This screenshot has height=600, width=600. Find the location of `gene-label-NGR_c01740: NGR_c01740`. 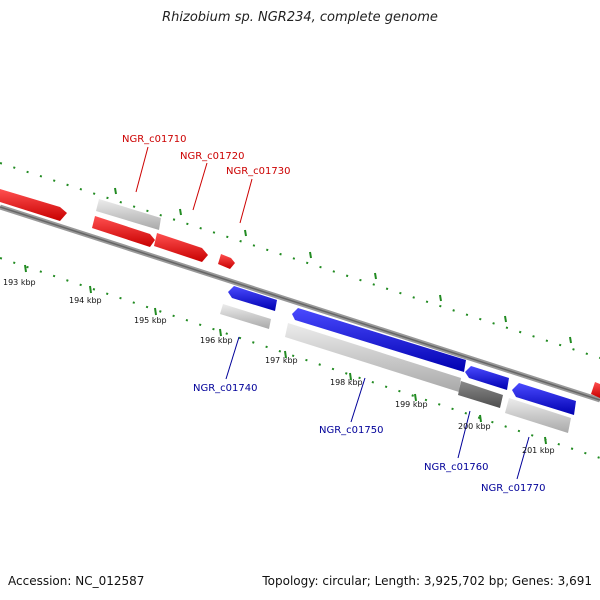

gene-label-NGR_c01740: NGR_c01740 is located at coordinates (225, 388).